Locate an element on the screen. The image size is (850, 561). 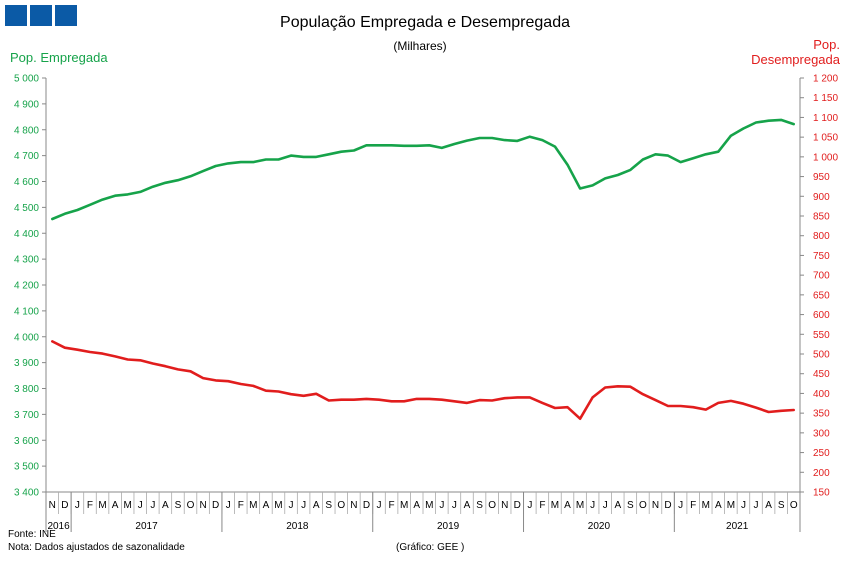
right-axis-tick-label: 350 is located at coordinates (821, 414).